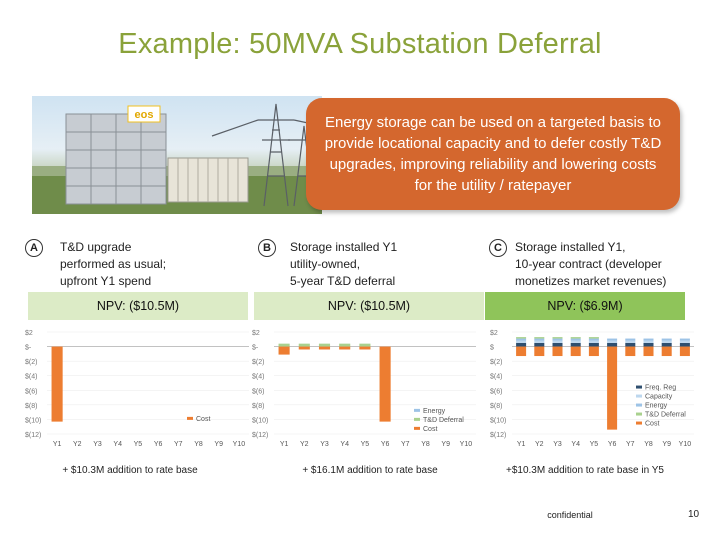 The image size is (720, 540). Describe the element at coordinates (138, 306) in the screenshot. I see `npv-a: NPV: ($10.5M)` at that location.